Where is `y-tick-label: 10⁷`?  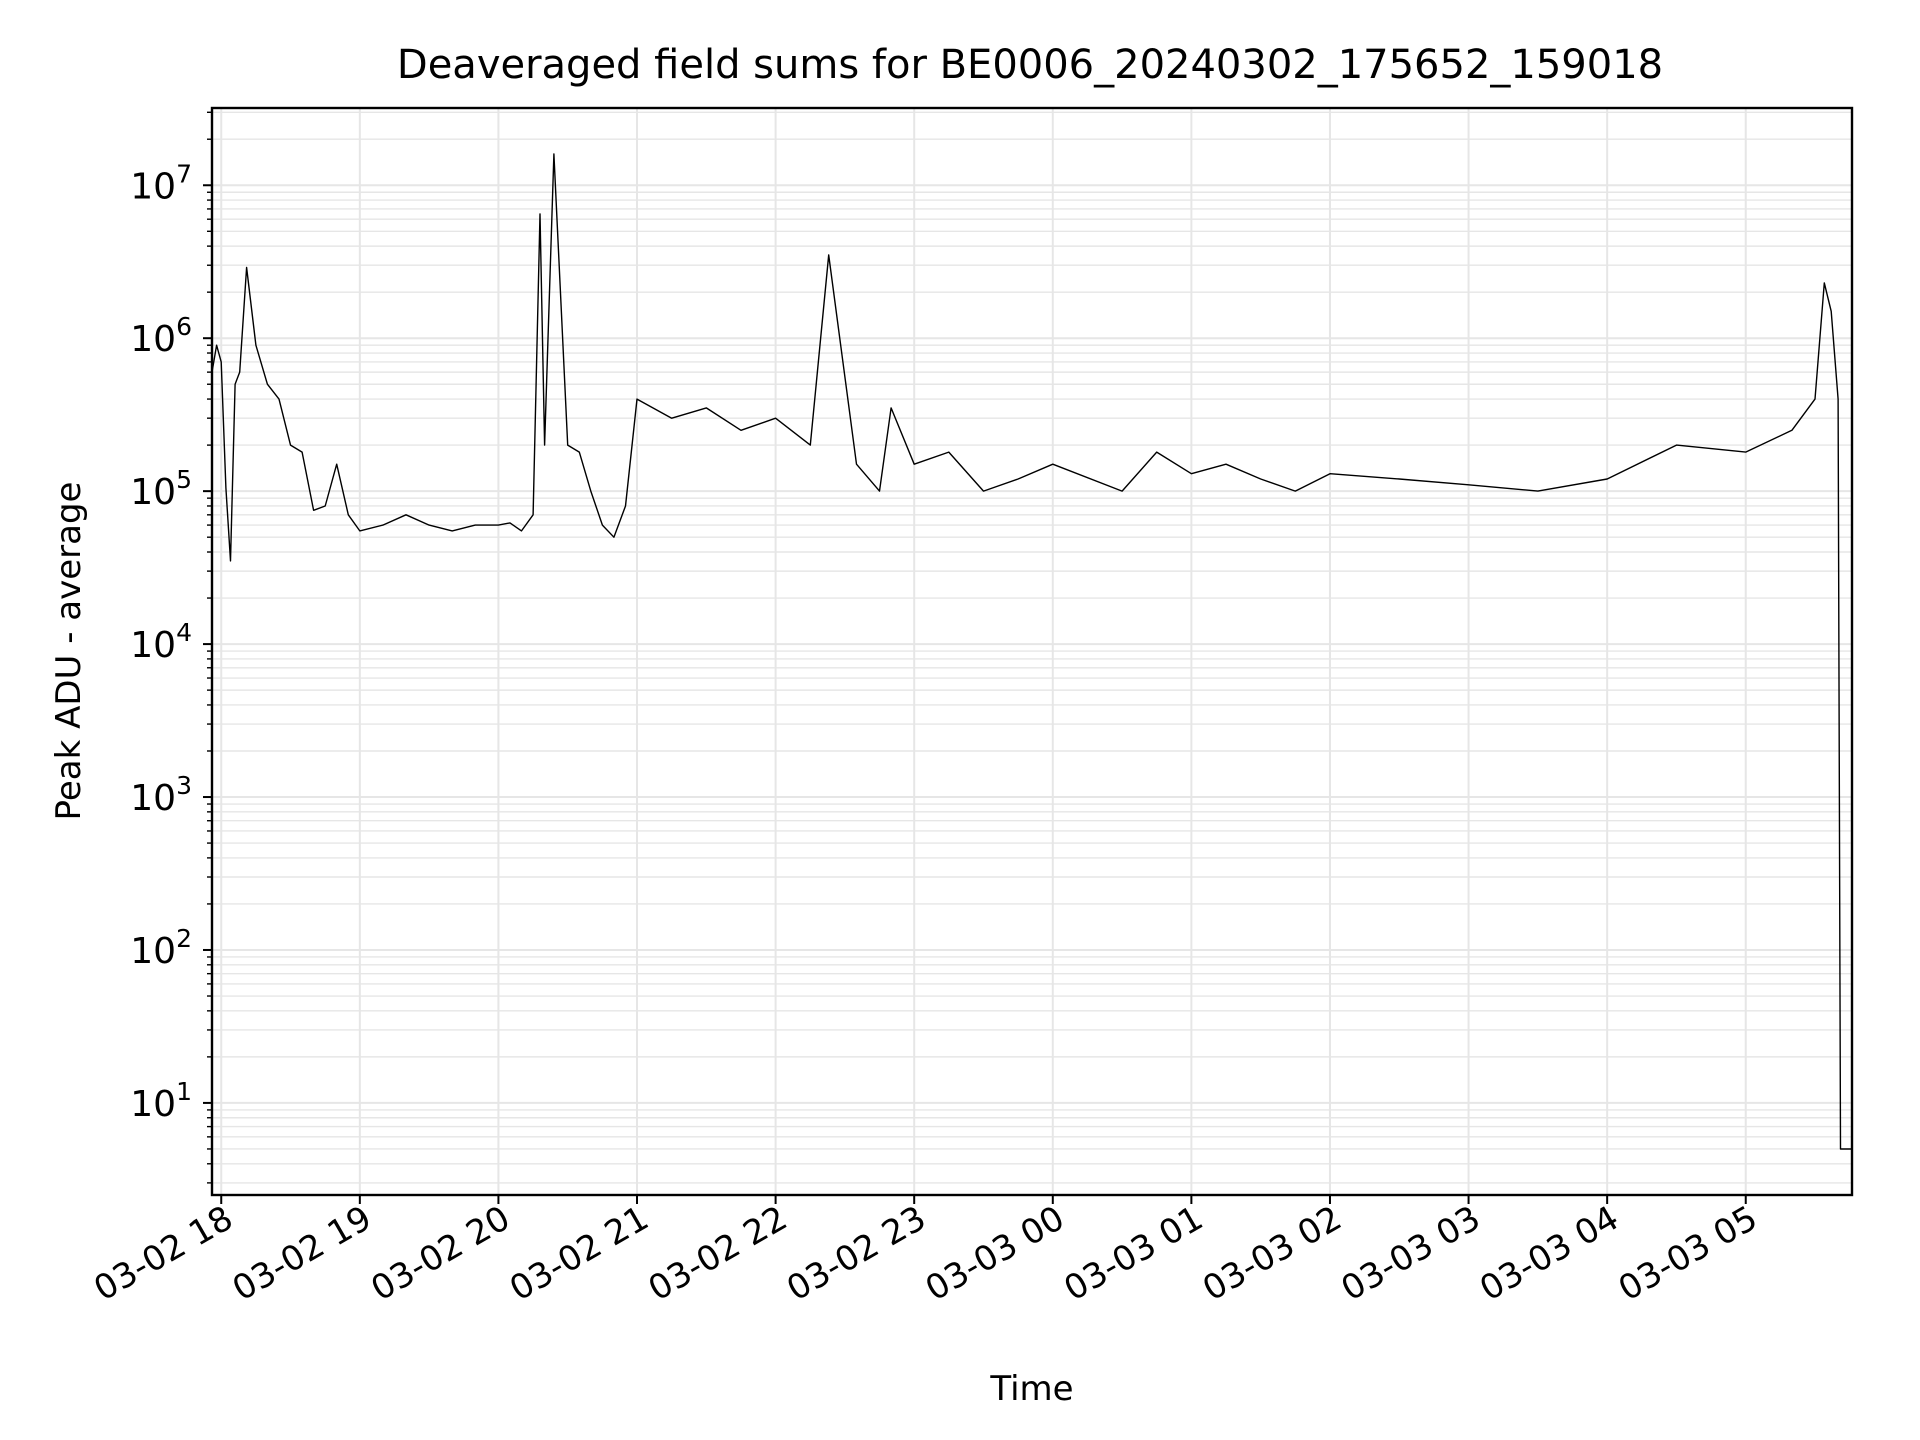
y-tick-label: 10⁷ is located at coordinates (161, 183).